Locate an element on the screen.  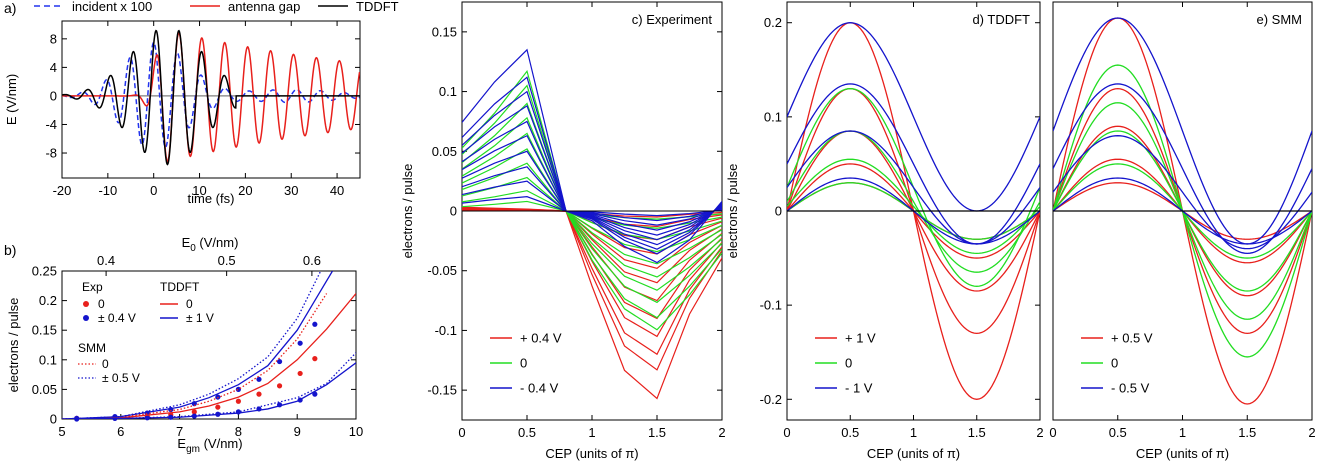
top-tick-label: 0.5 is located at coordinates (227, 260).